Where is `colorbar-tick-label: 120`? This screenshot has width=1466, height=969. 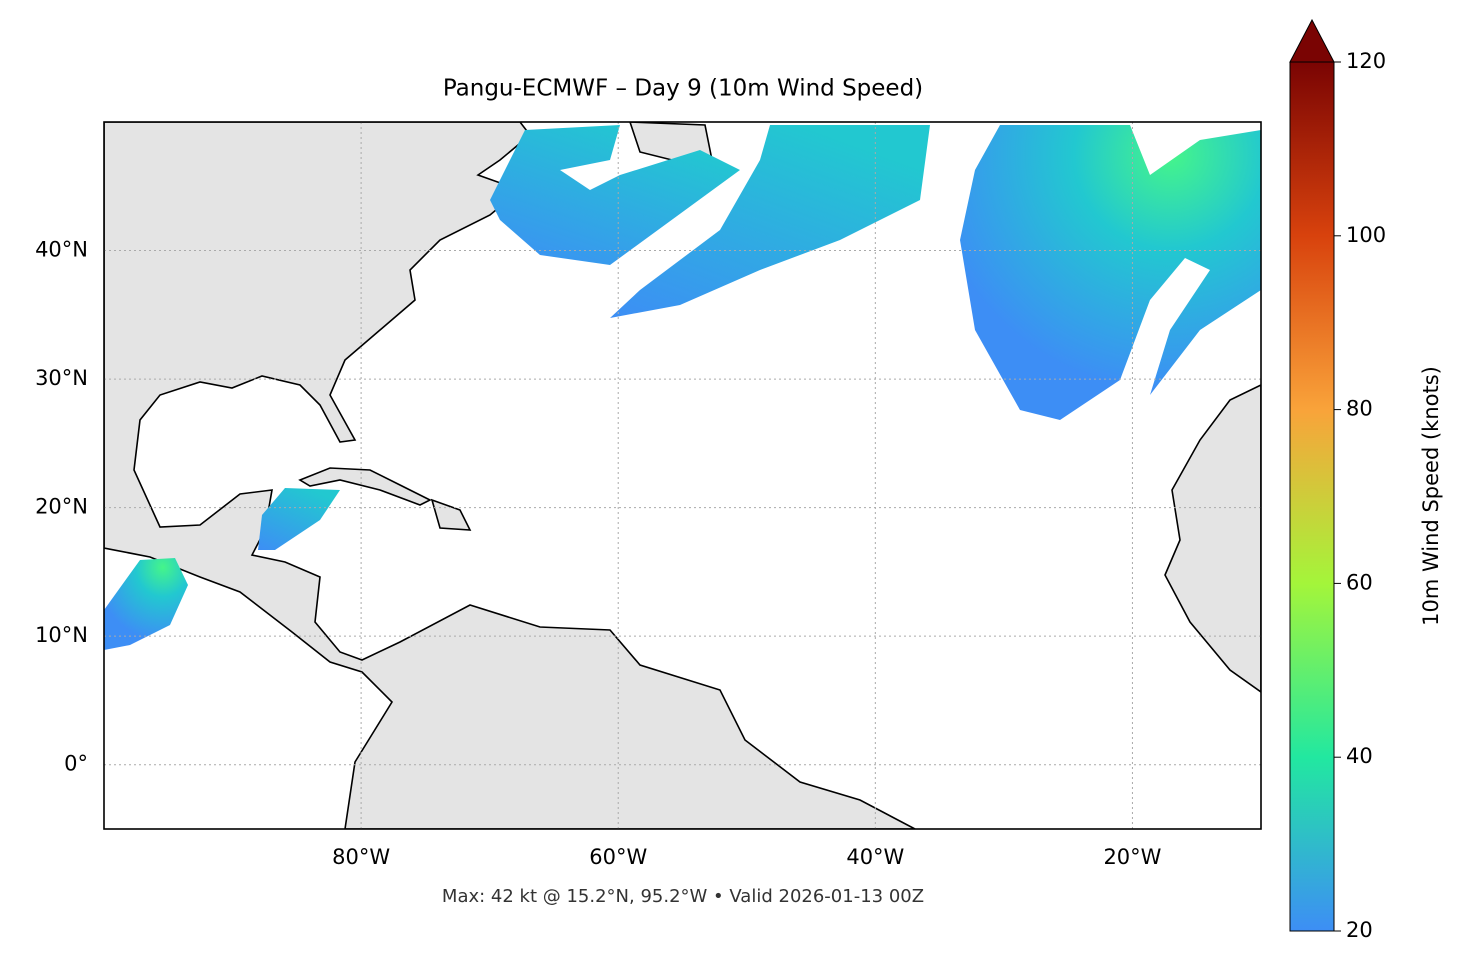
colorbar-tick-label: 120 is located at coordinates (1366, 61).